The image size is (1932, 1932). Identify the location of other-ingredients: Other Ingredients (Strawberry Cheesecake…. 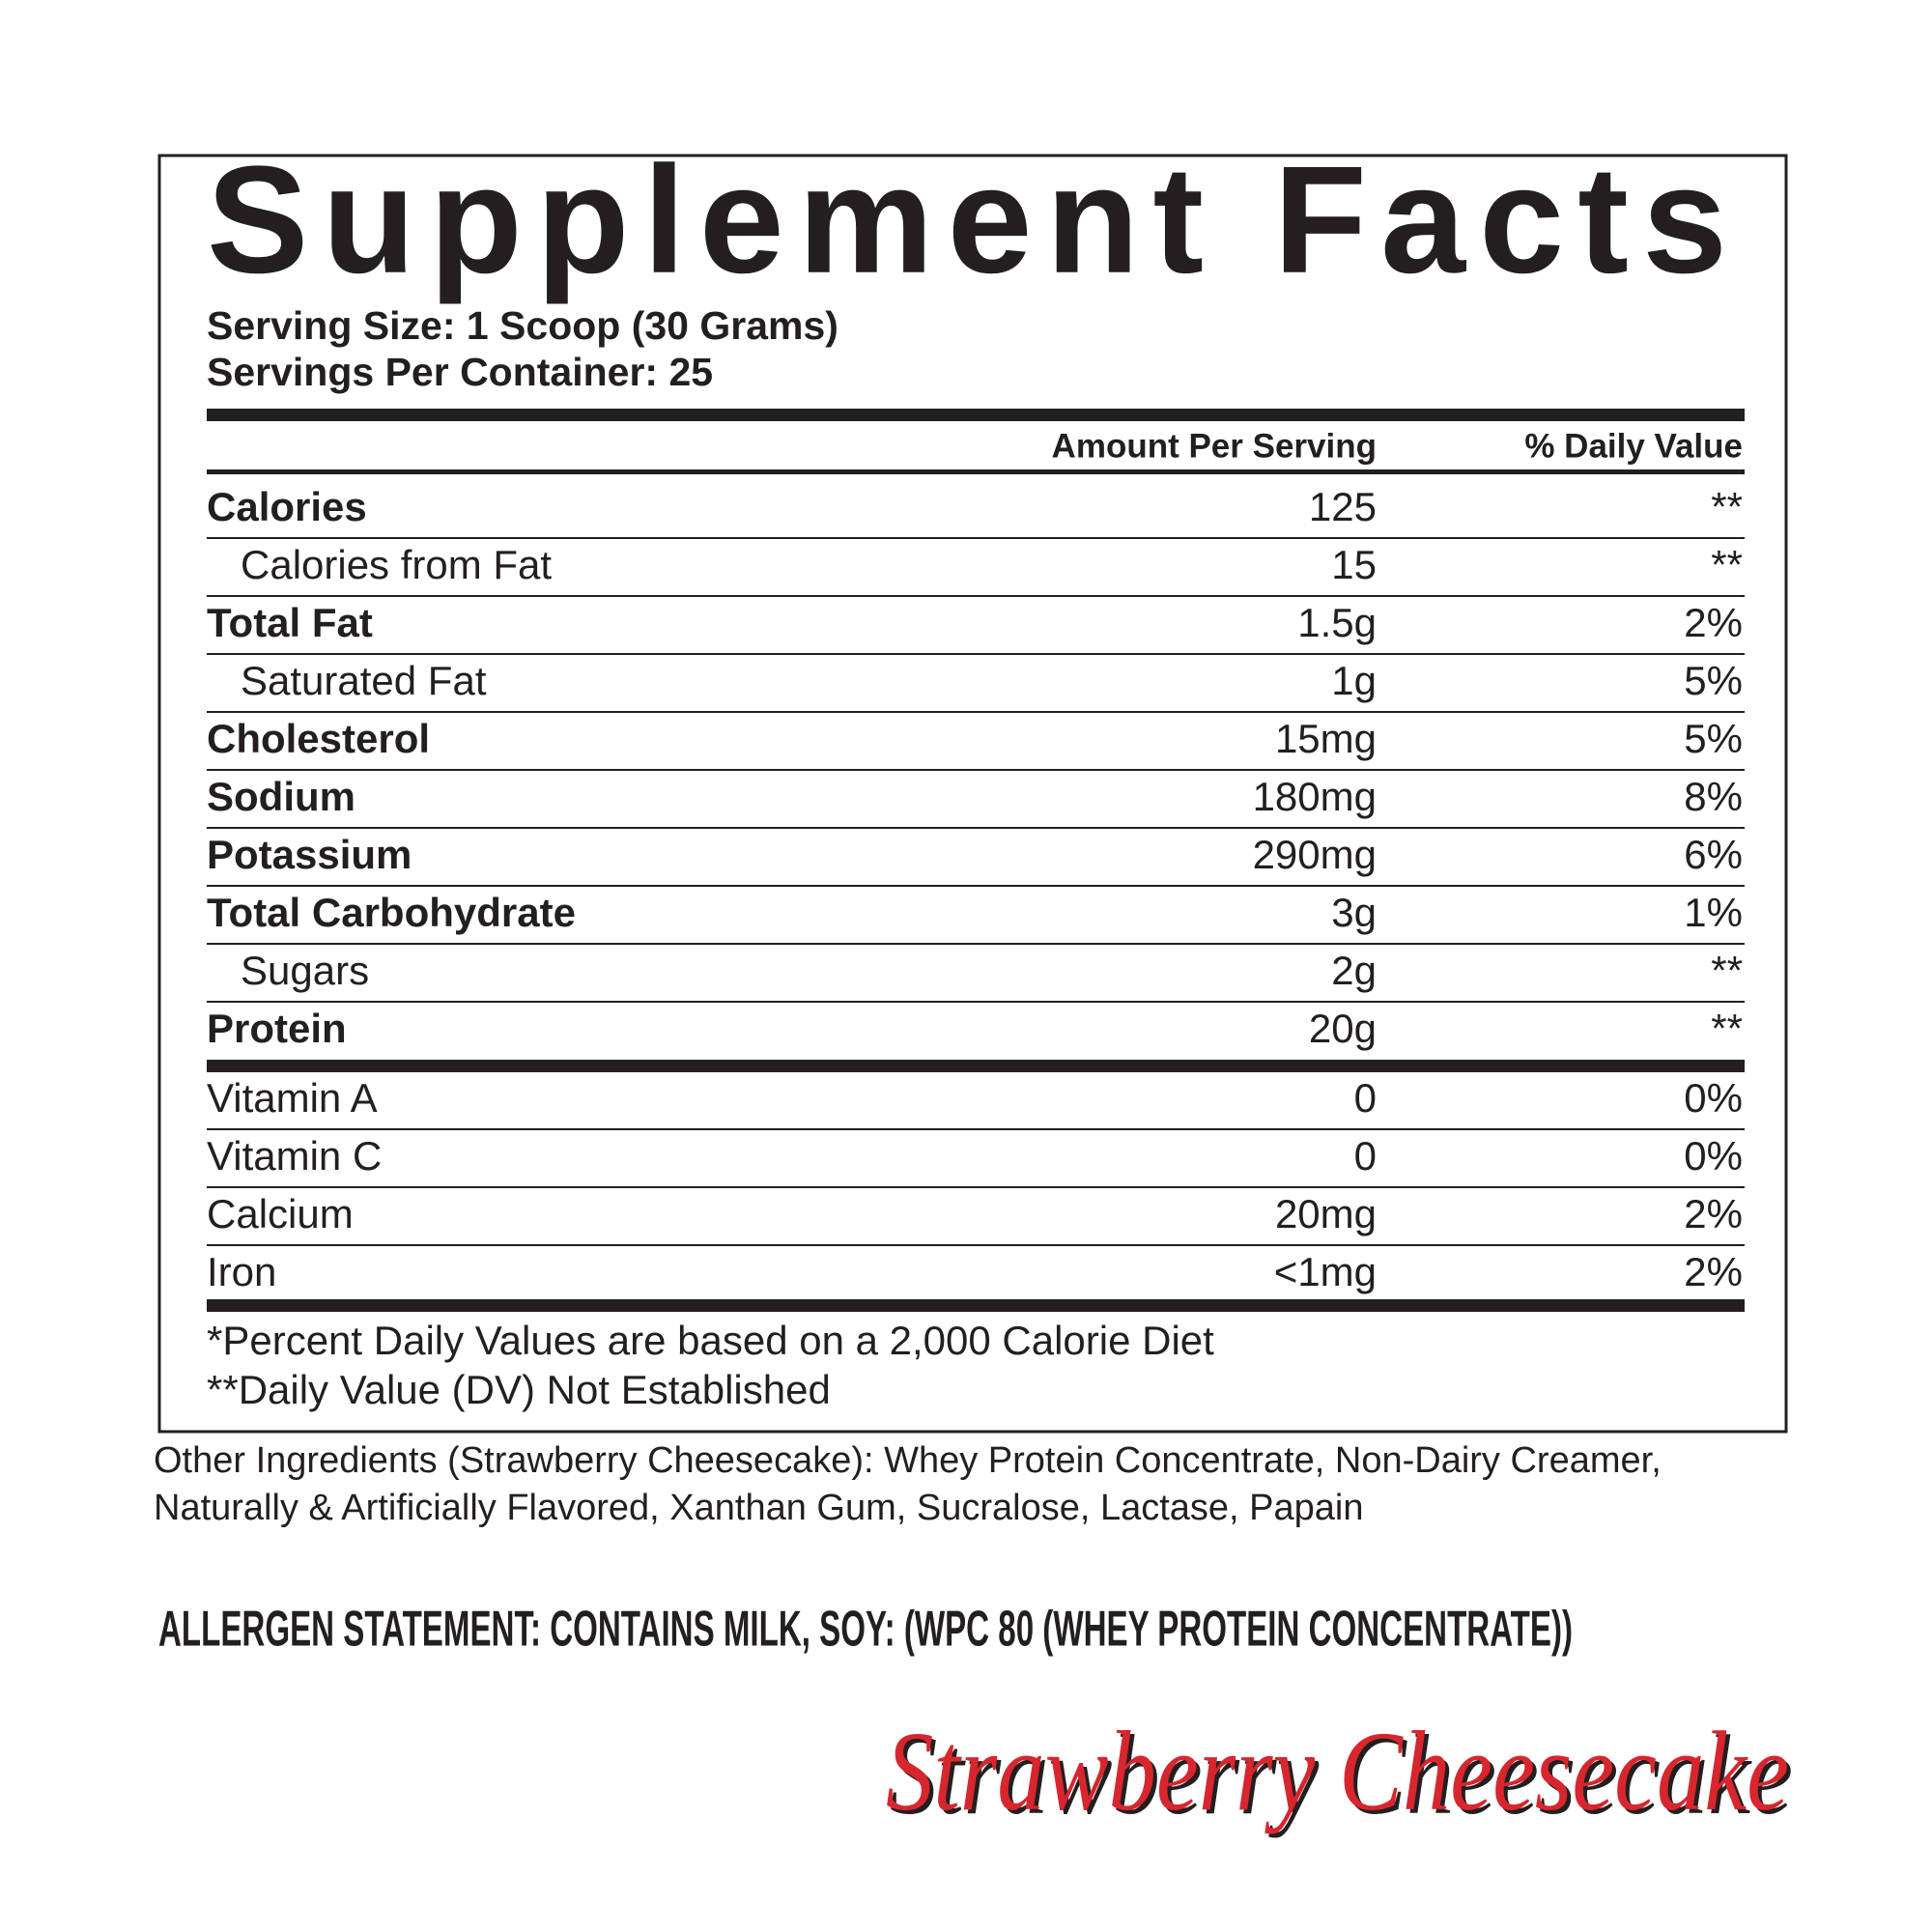
(908, 1460).